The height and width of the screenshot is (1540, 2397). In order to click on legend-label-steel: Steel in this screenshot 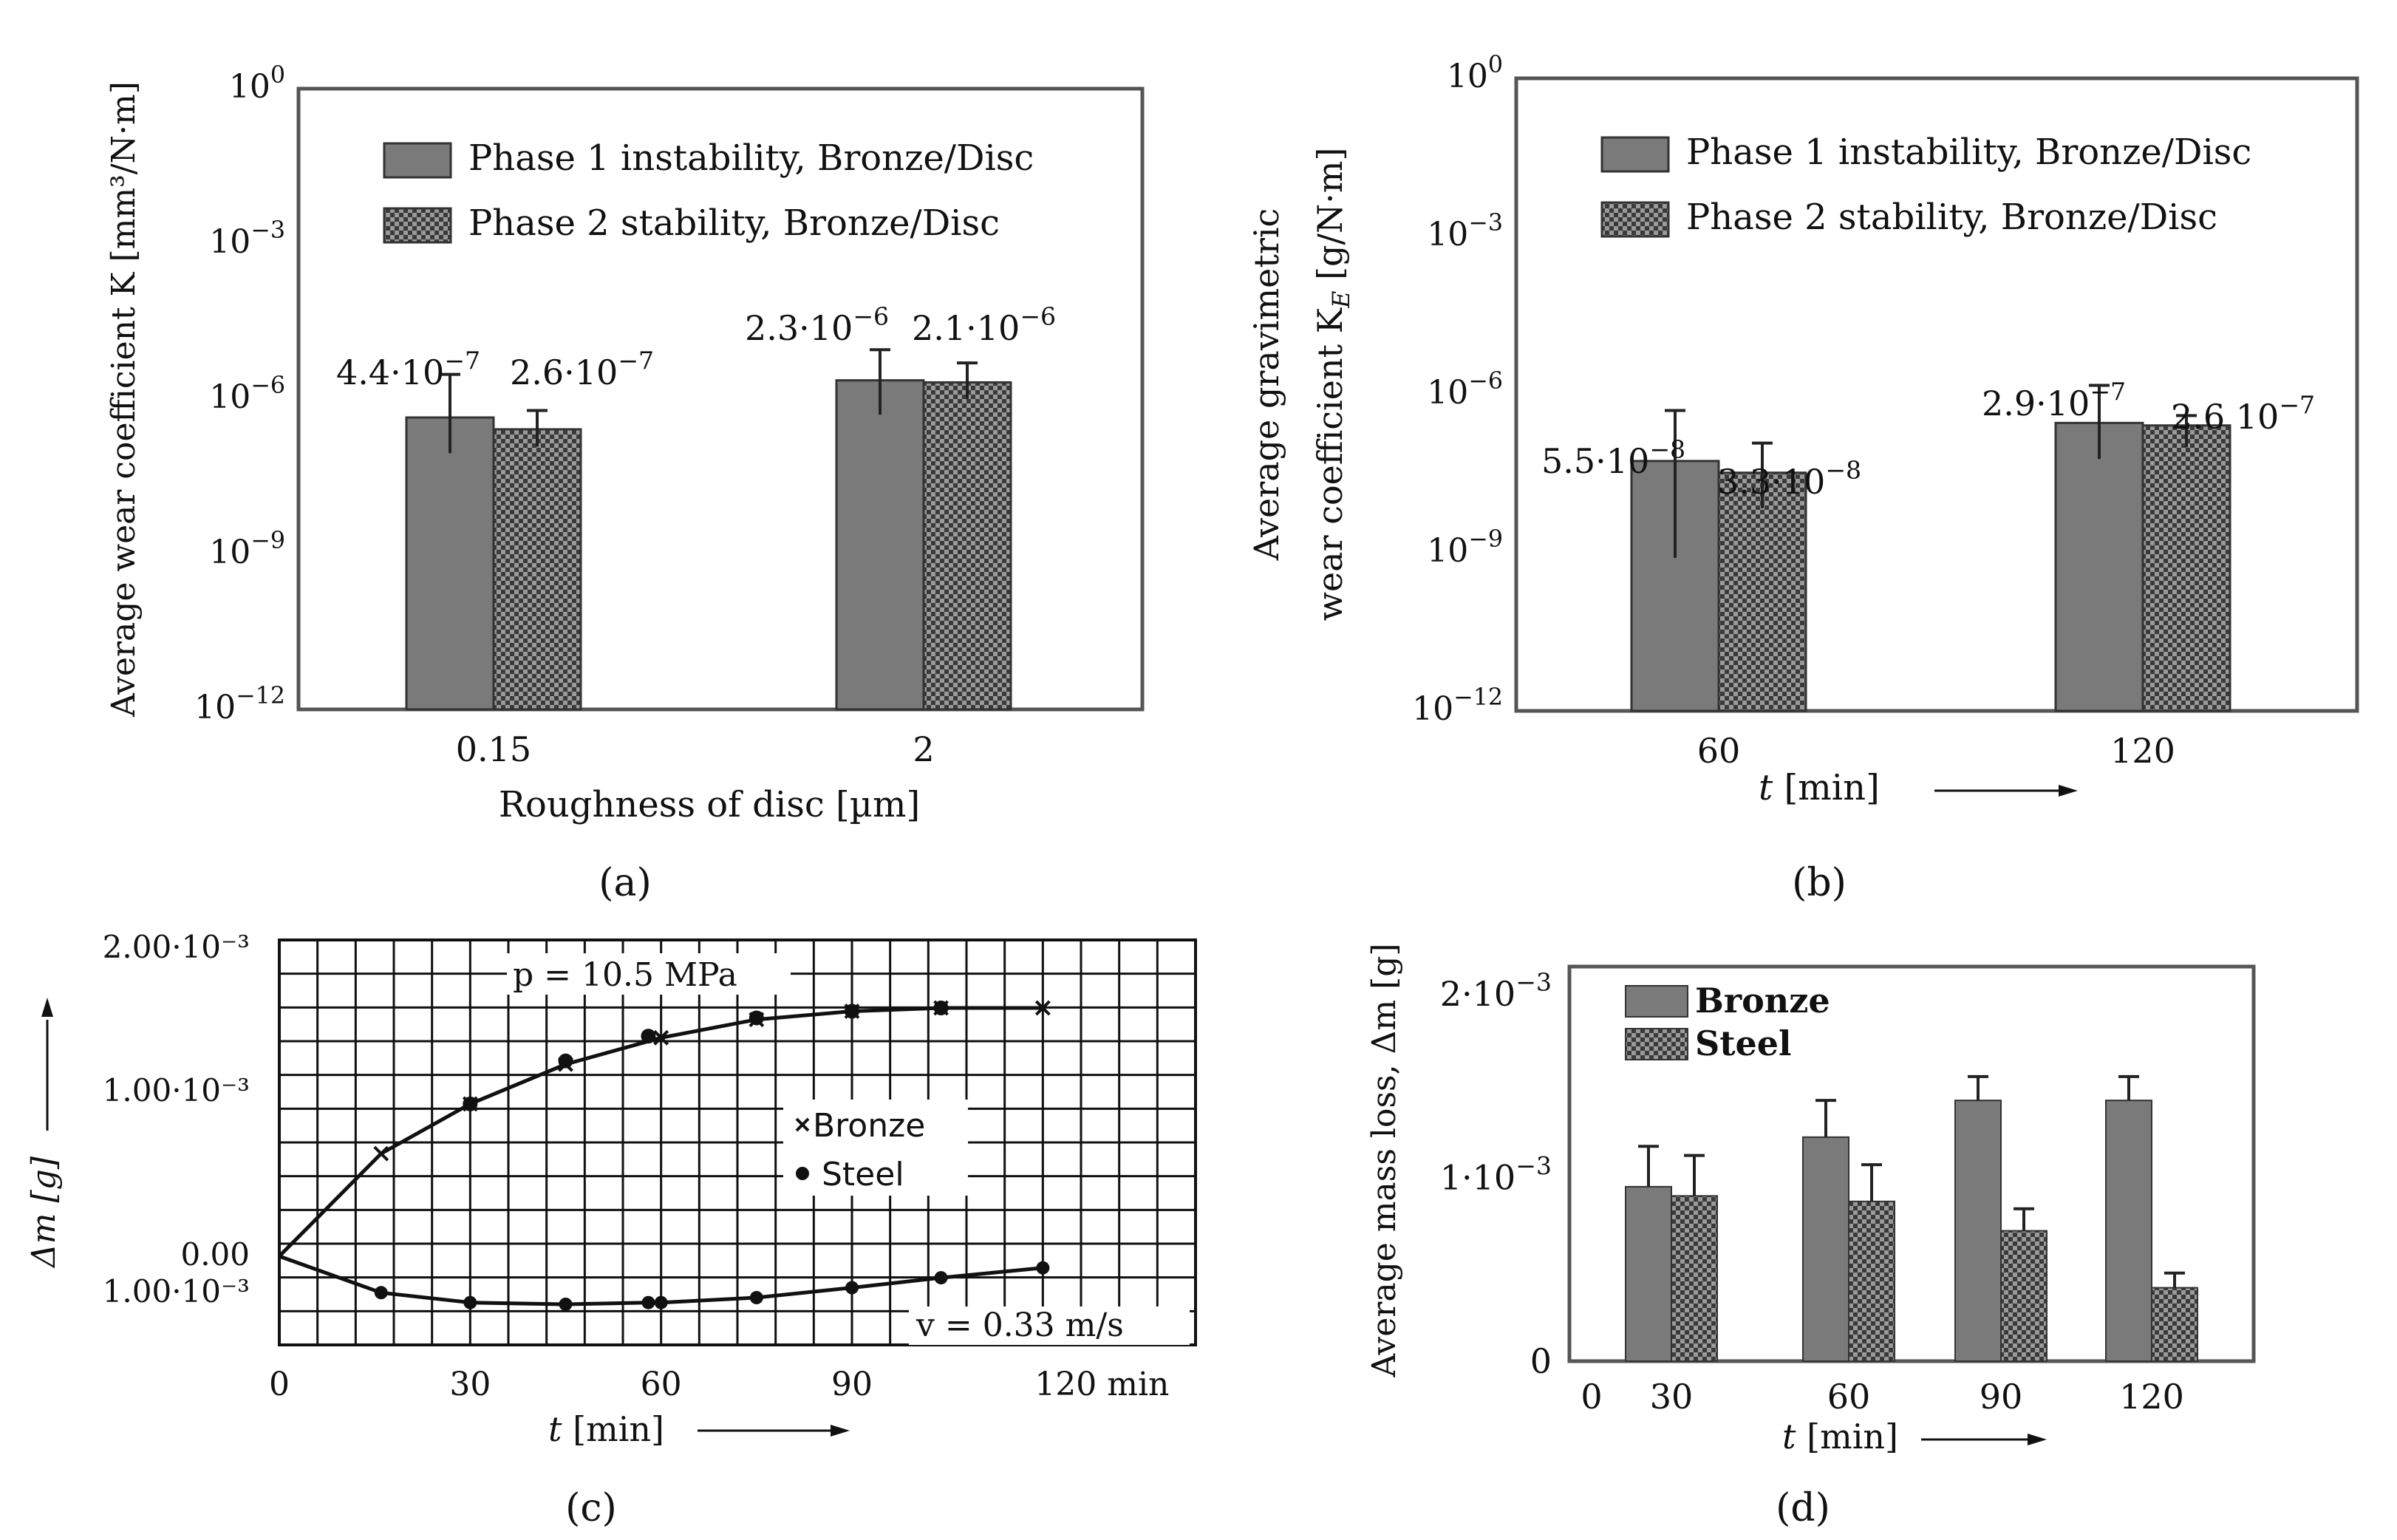, I will do `click(863, 1174)`.